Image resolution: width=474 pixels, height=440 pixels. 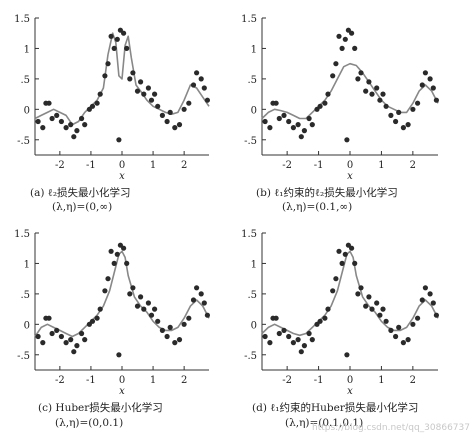 I want to click on params-c: (λ,η)=(0,0.1), so click(x=89, y=423).